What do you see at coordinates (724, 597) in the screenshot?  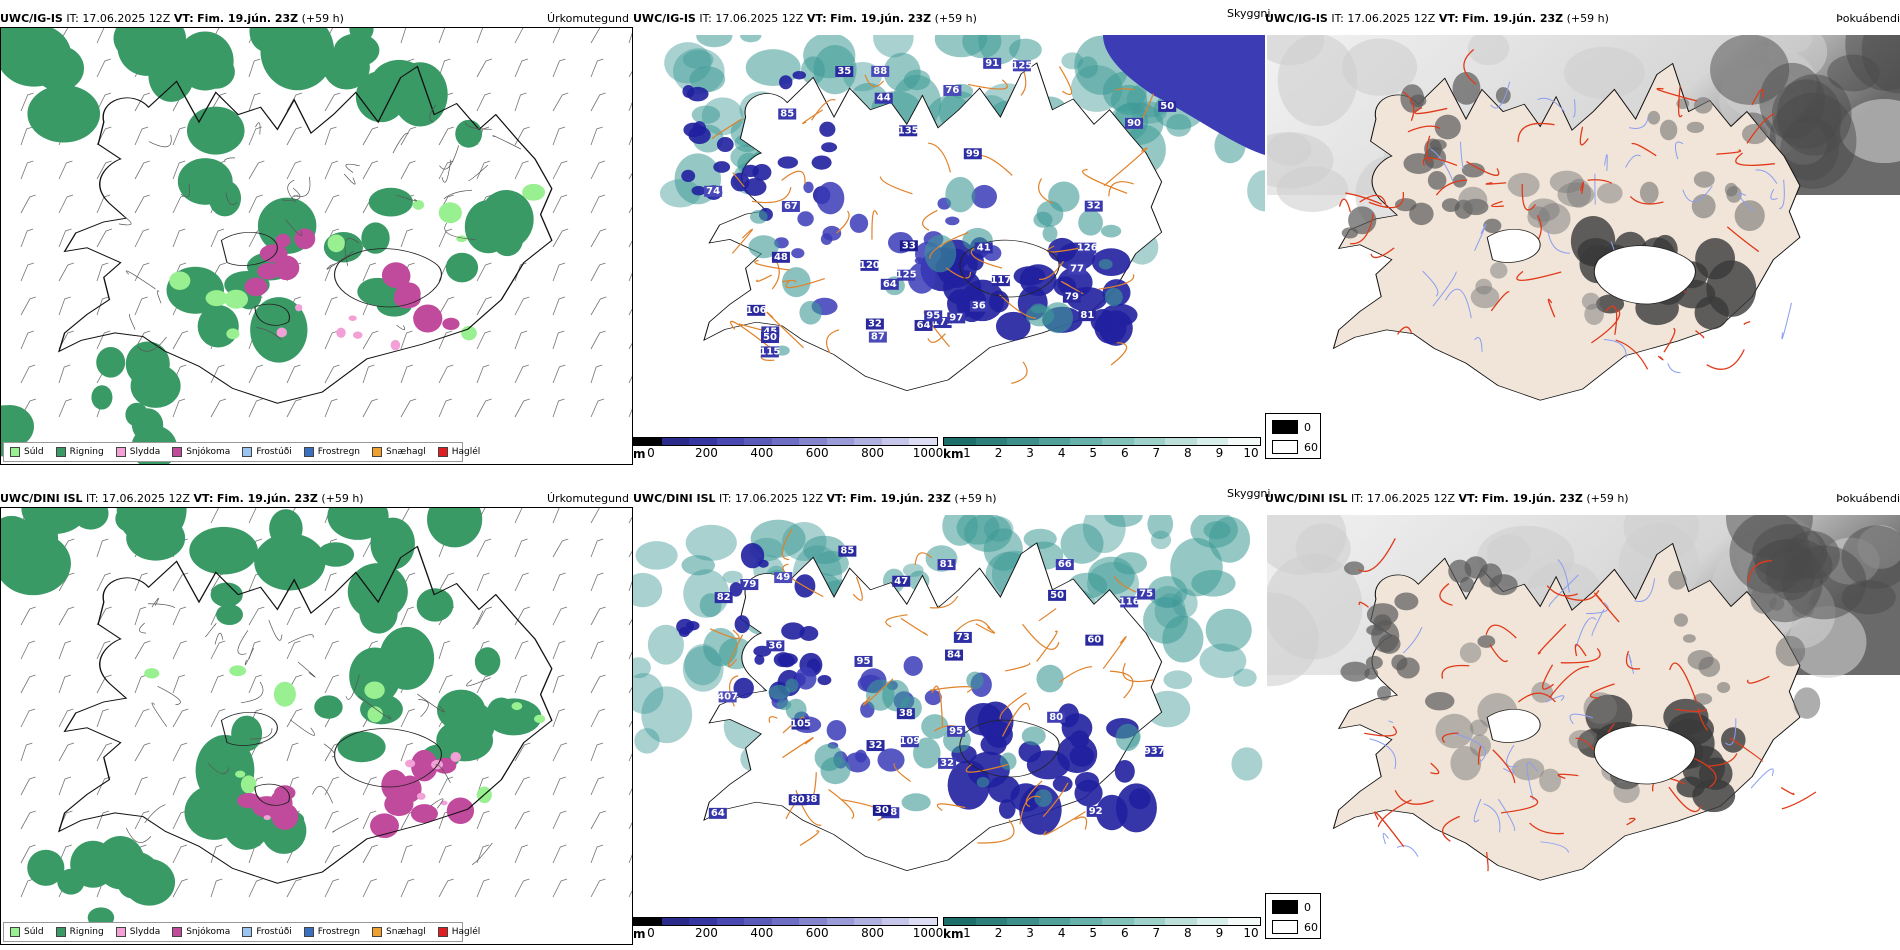 I see `visibility-value: 82` at bounding box center [724, 597].